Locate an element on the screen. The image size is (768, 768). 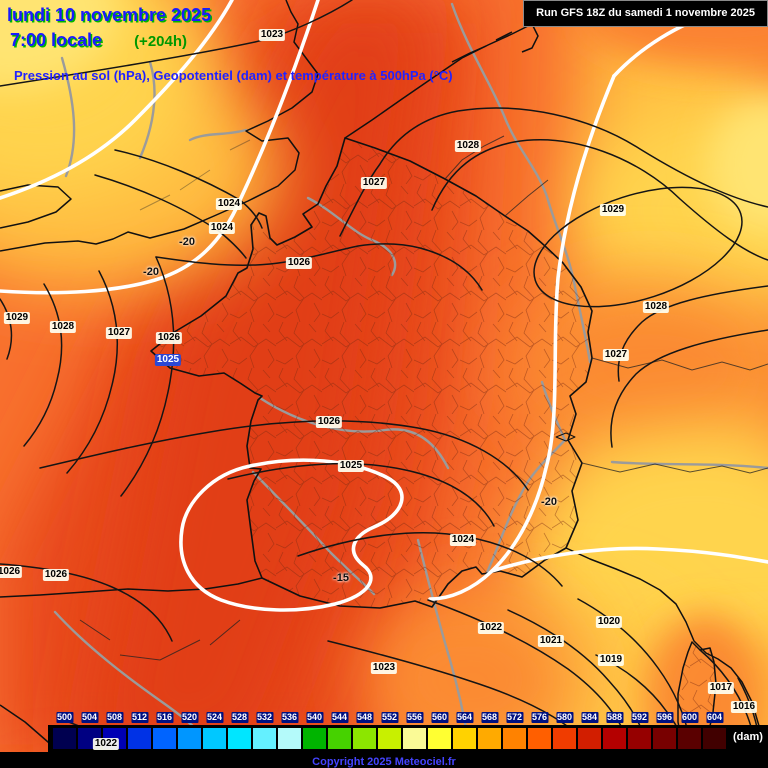
scale-value: 544 is located at coordinates (339, 717).